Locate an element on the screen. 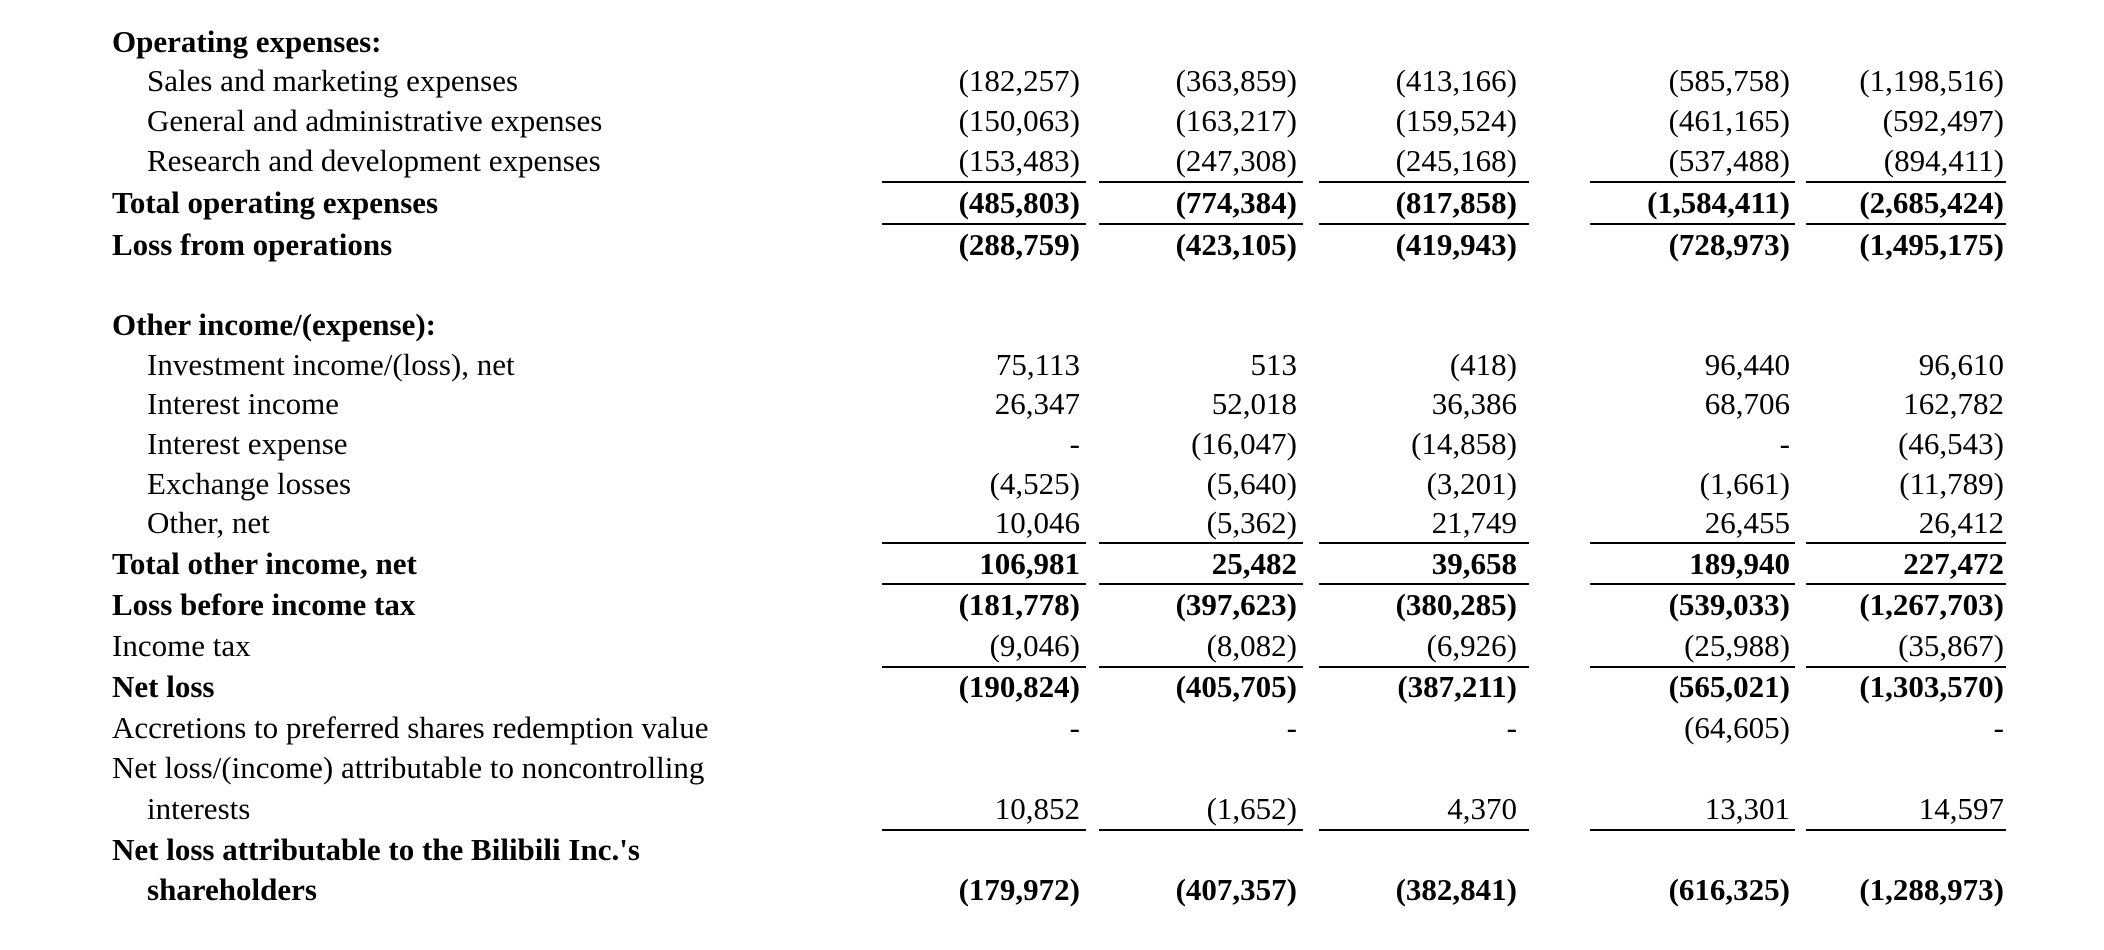  value-cell: (592,497) is located at coordinates (1943, 120).